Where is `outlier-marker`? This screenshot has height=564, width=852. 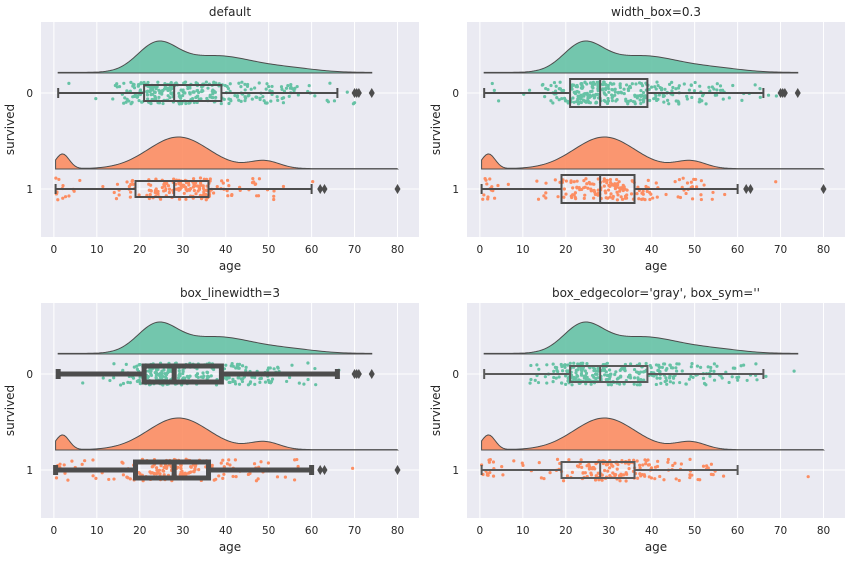 outlier-marker is located at coordinates (397, 470).